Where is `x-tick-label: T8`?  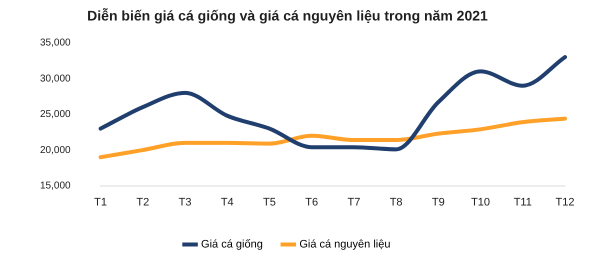
x-tick-label: T8 is located at coordinates (396, 202).